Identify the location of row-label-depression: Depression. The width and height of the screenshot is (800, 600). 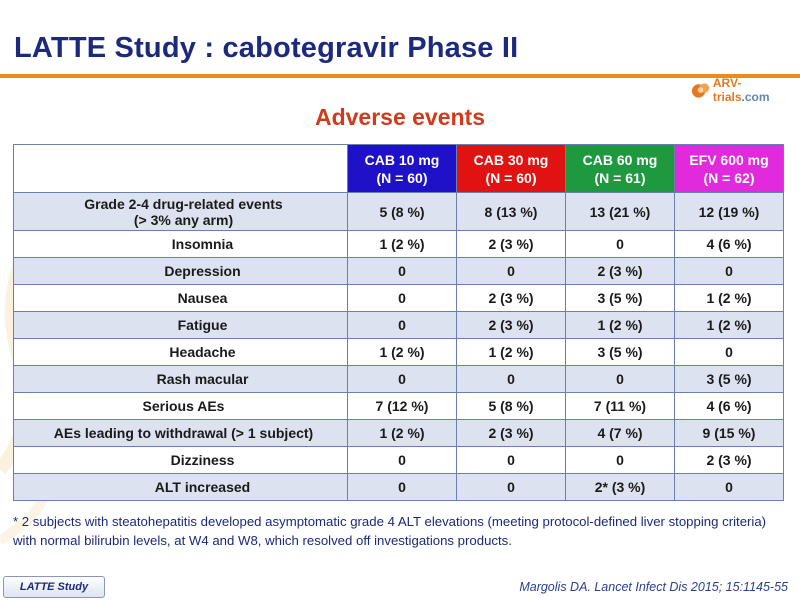
(180, 271).